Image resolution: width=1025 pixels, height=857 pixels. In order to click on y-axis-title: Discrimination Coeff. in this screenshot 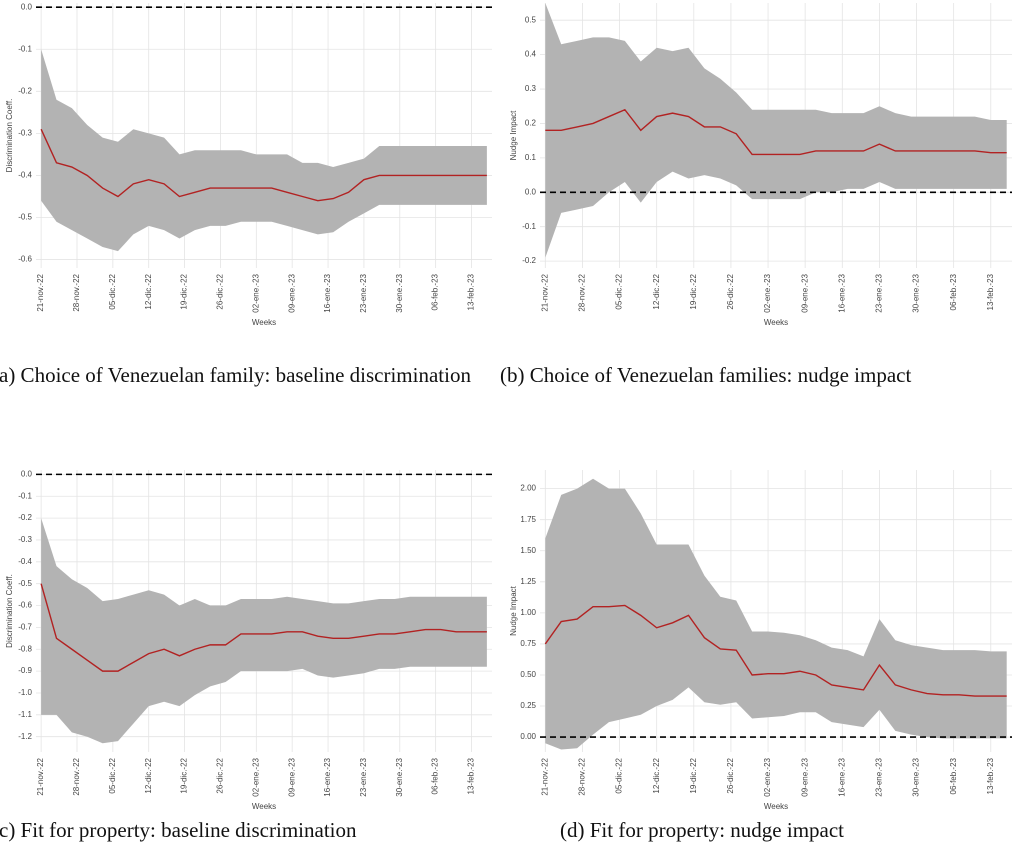, I will do `click(9, 611)`.